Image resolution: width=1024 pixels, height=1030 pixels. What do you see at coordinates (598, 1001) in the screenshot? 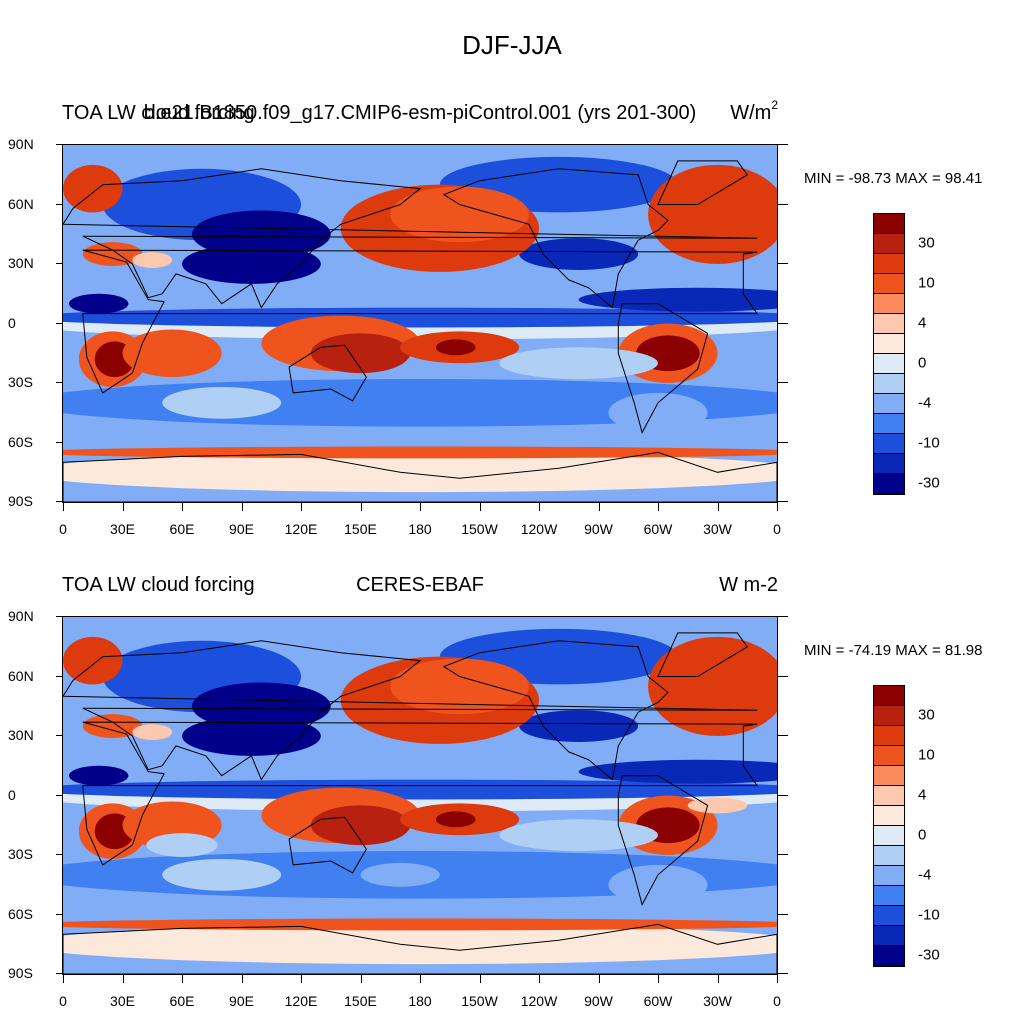
I see `lon-tick-label: 90W` at bounding box center [598, 1001].